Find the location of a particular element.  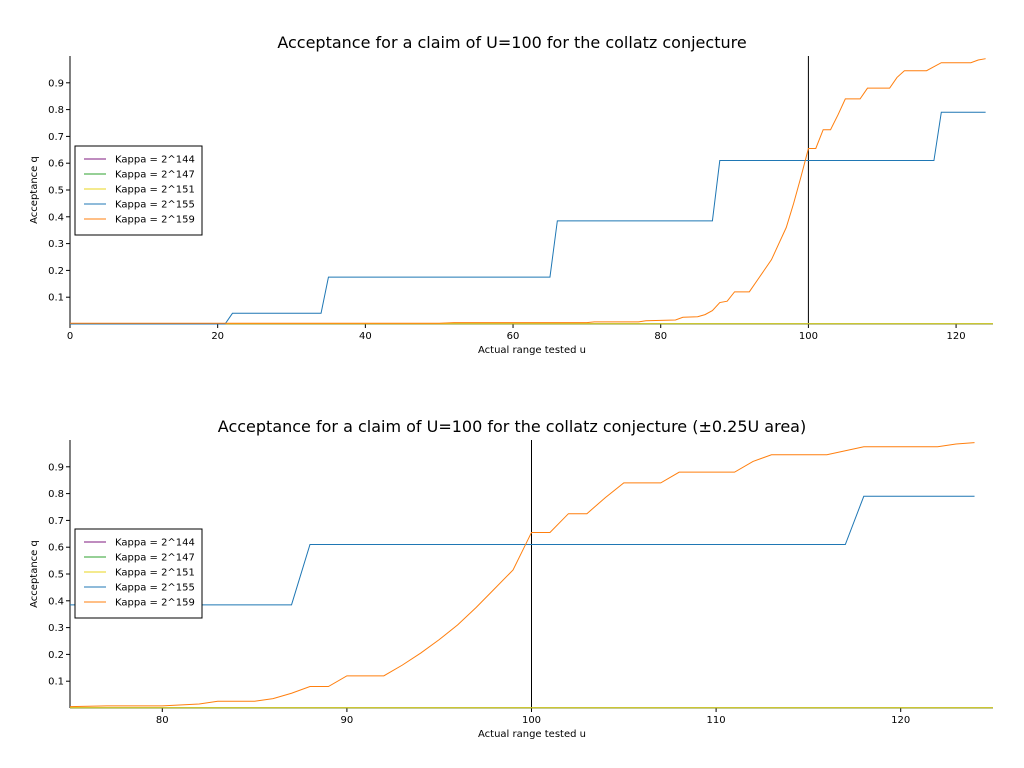

x-tick-label: 90 is located at coordinates (347, 720).